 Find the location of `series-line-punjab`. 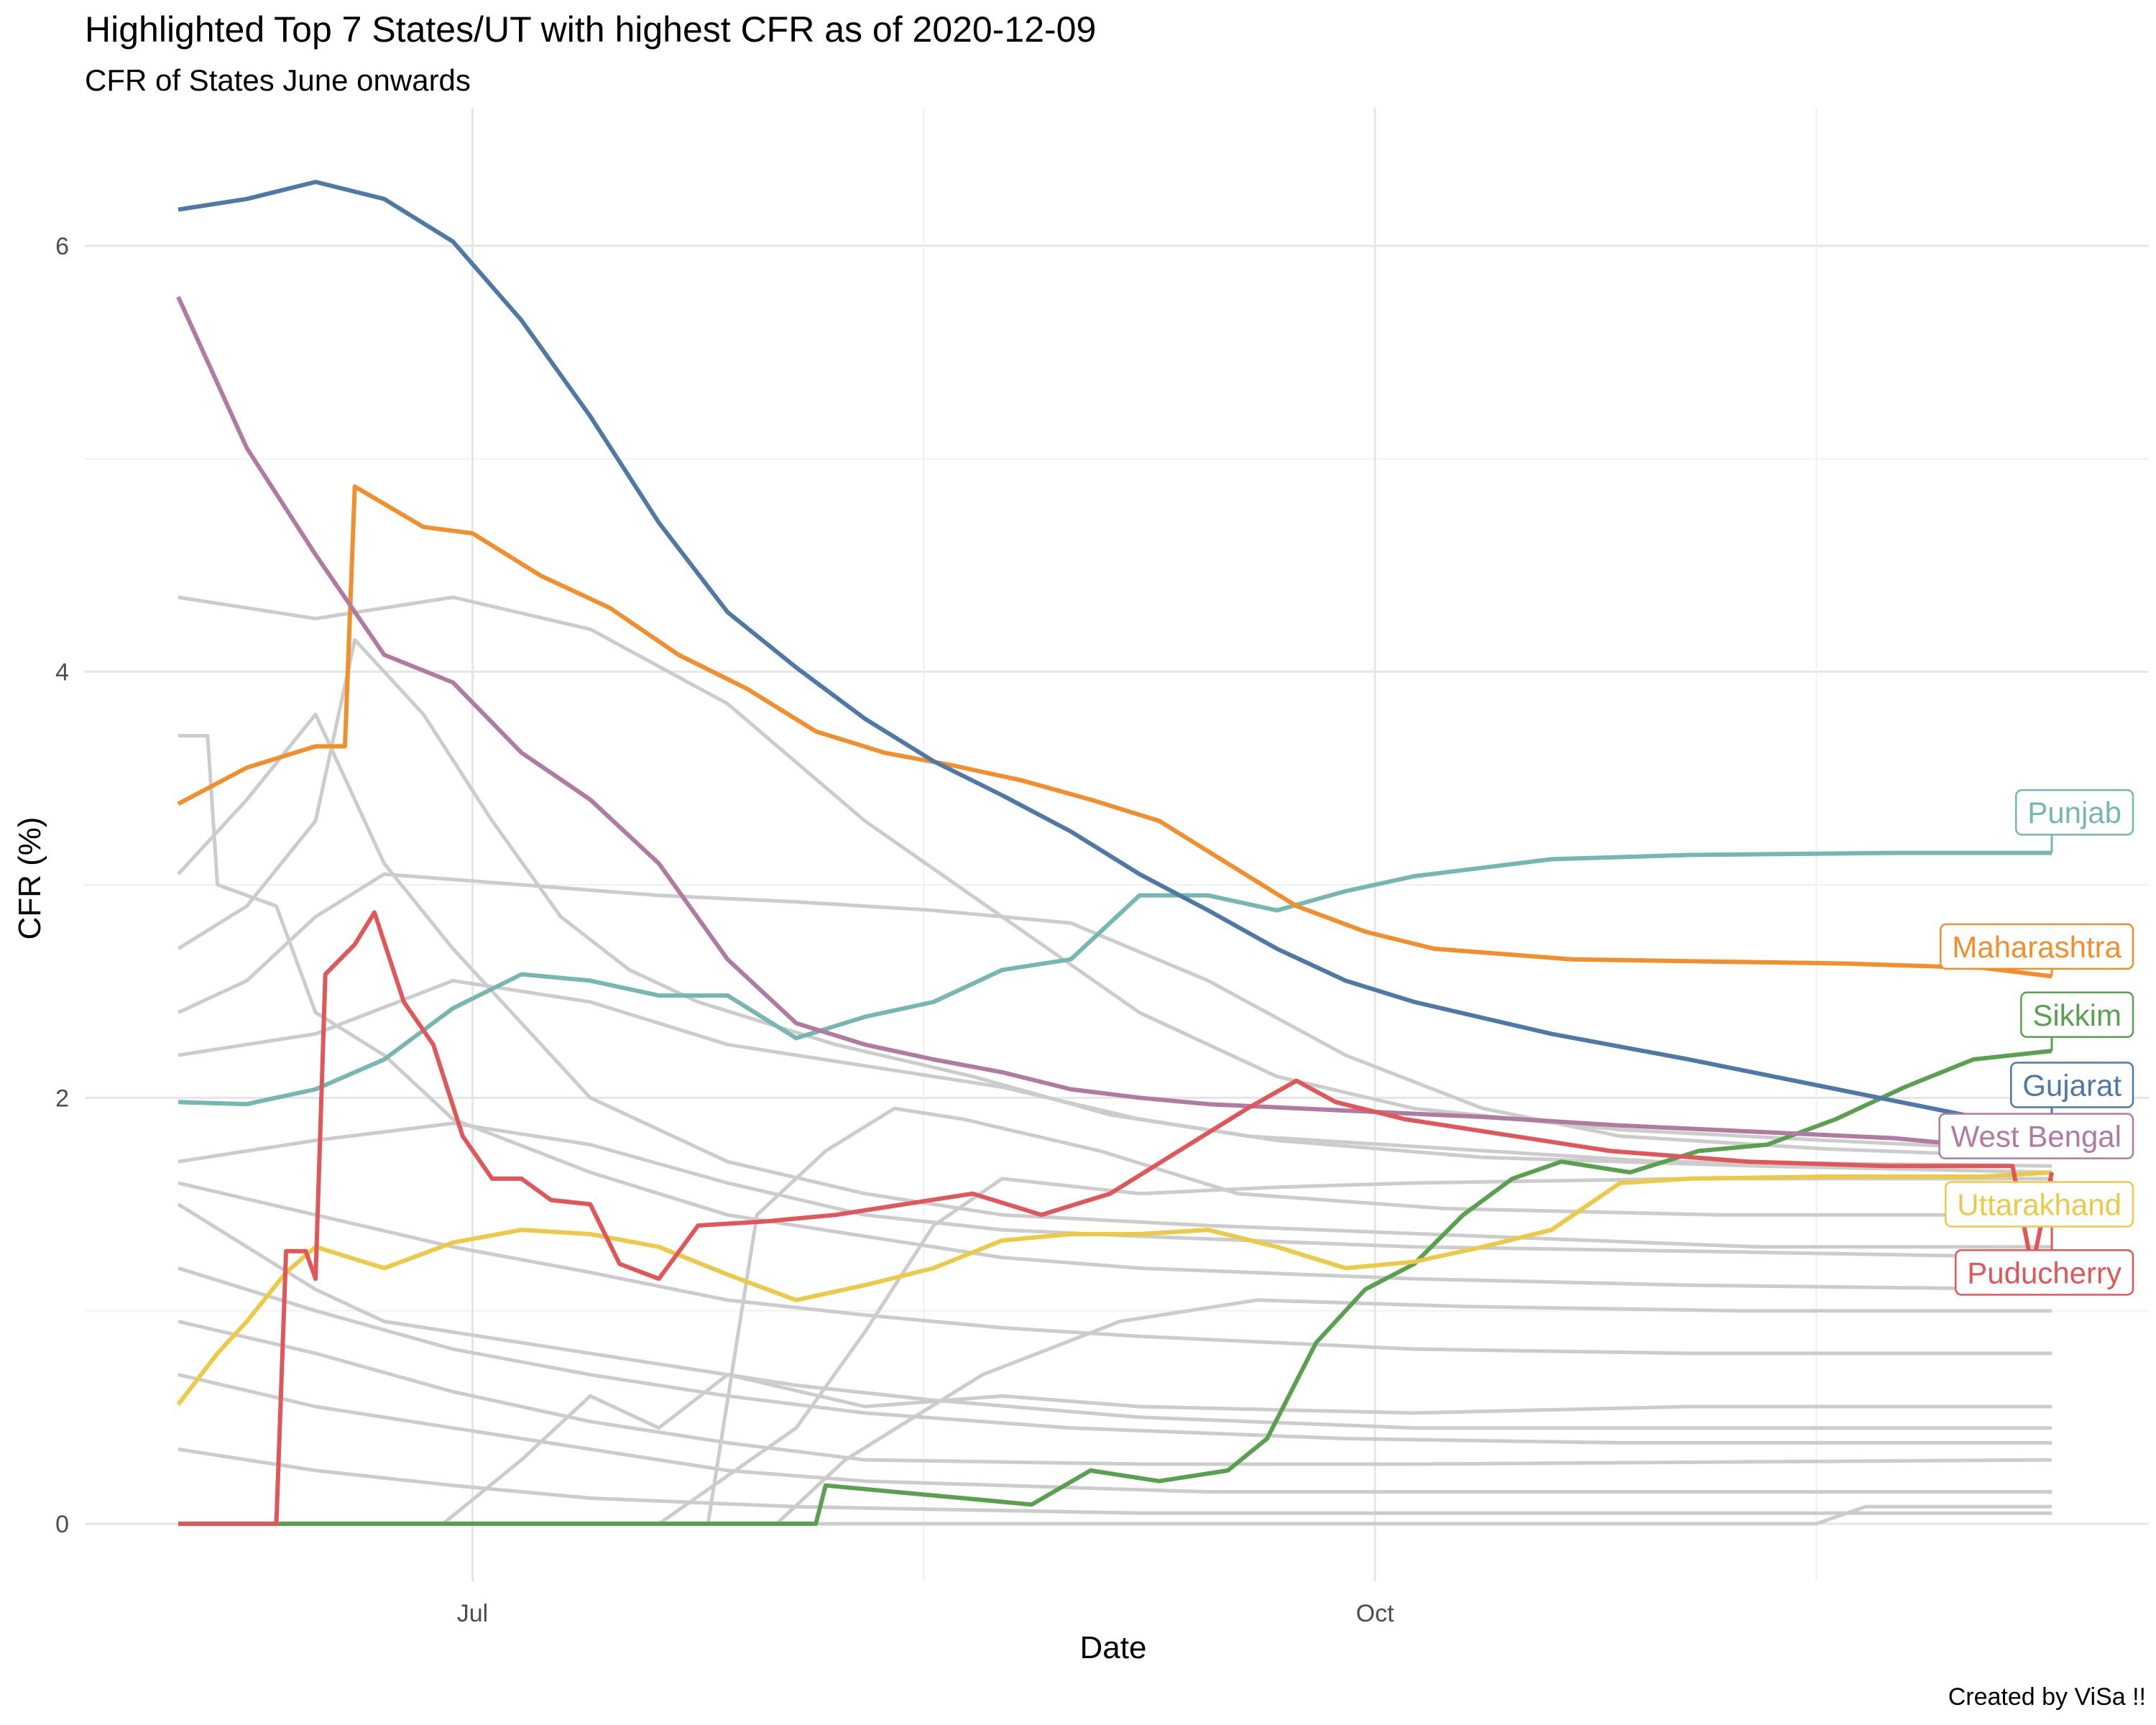

series-line-punjab is located at coordinates (1115, 978).